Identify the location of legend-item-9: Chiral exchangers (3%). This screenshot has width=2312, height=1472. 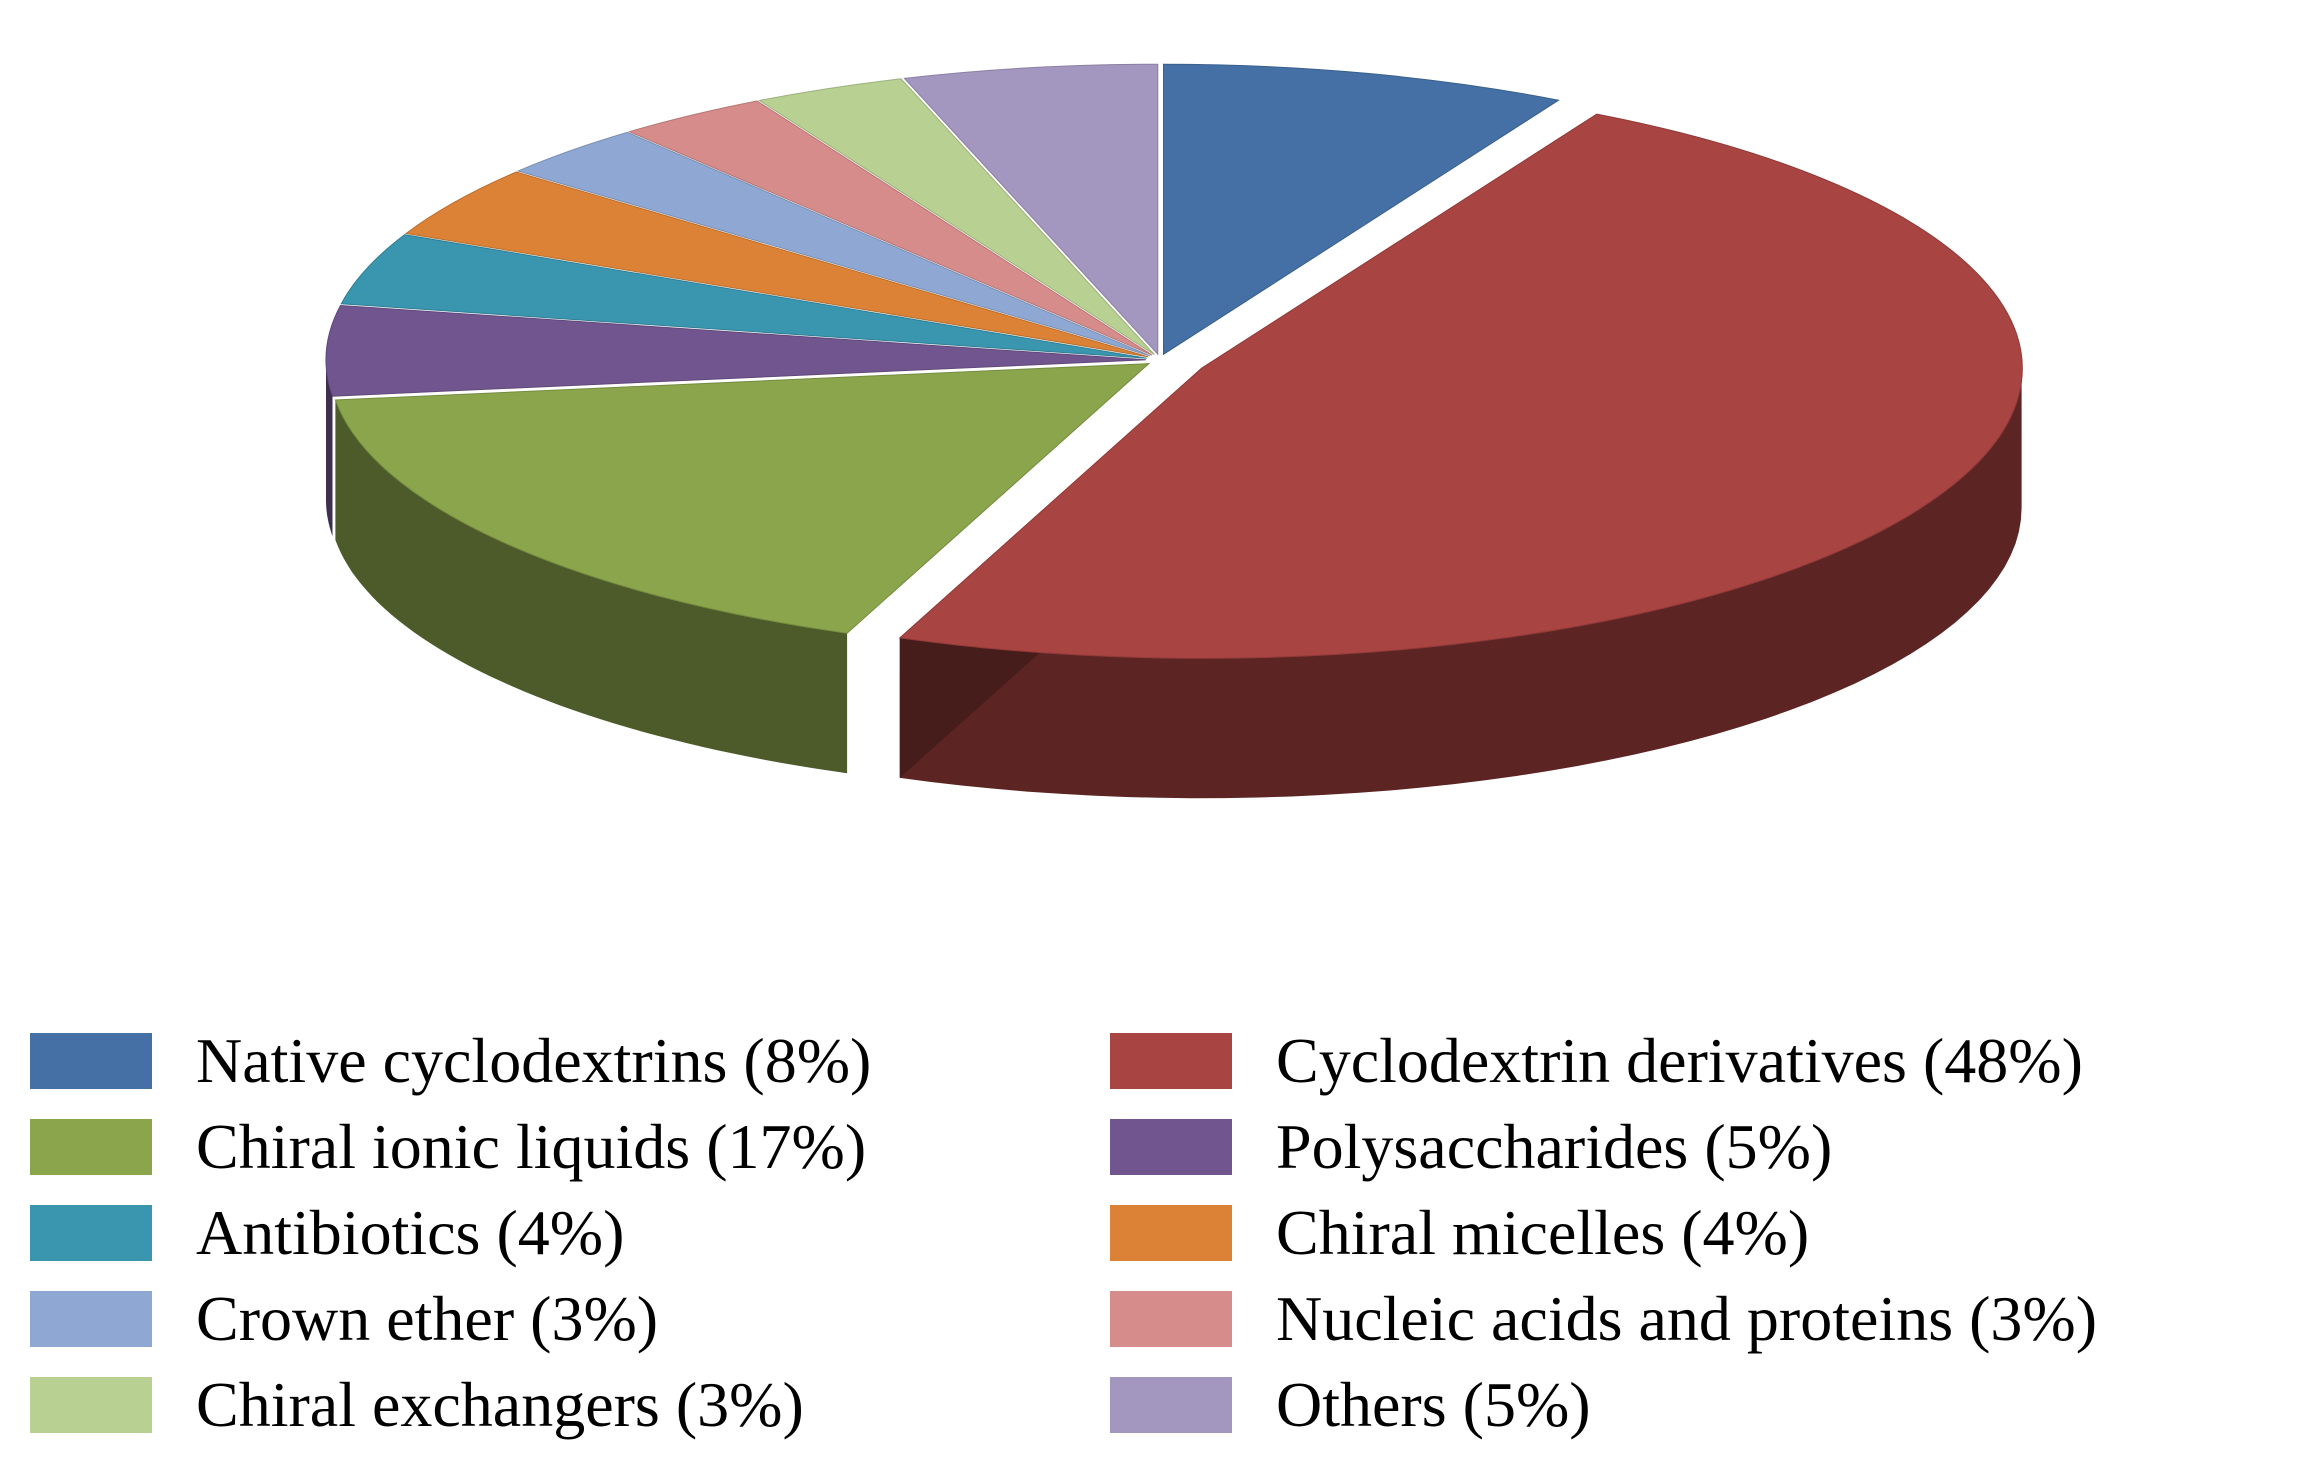
(570, 1405).